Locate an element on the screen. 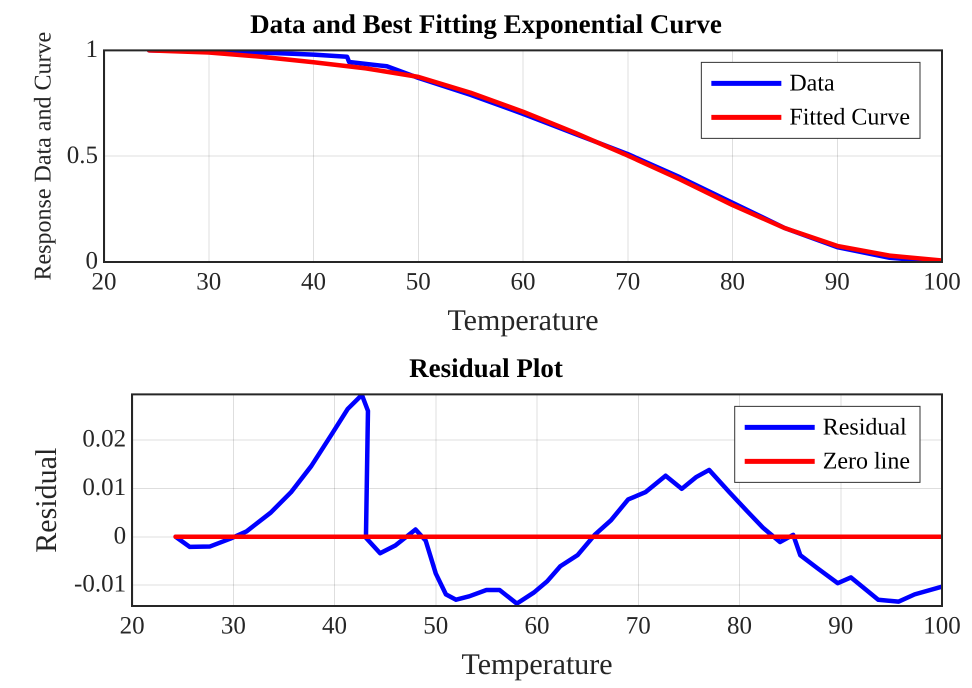  y-axis-title: Response Data and Curve is located at coordinates (43, 156).